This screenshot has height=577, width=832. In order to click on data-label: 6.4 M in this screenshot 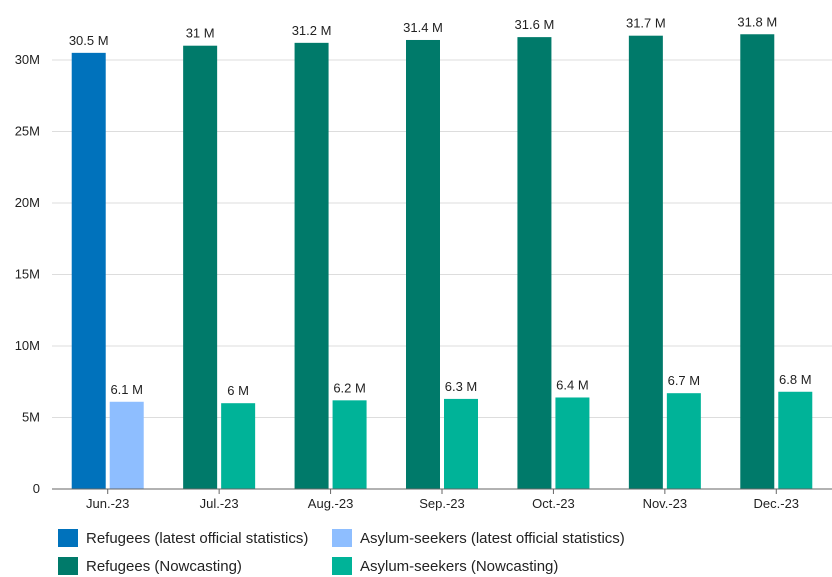, I will do `click(572, 384)`.